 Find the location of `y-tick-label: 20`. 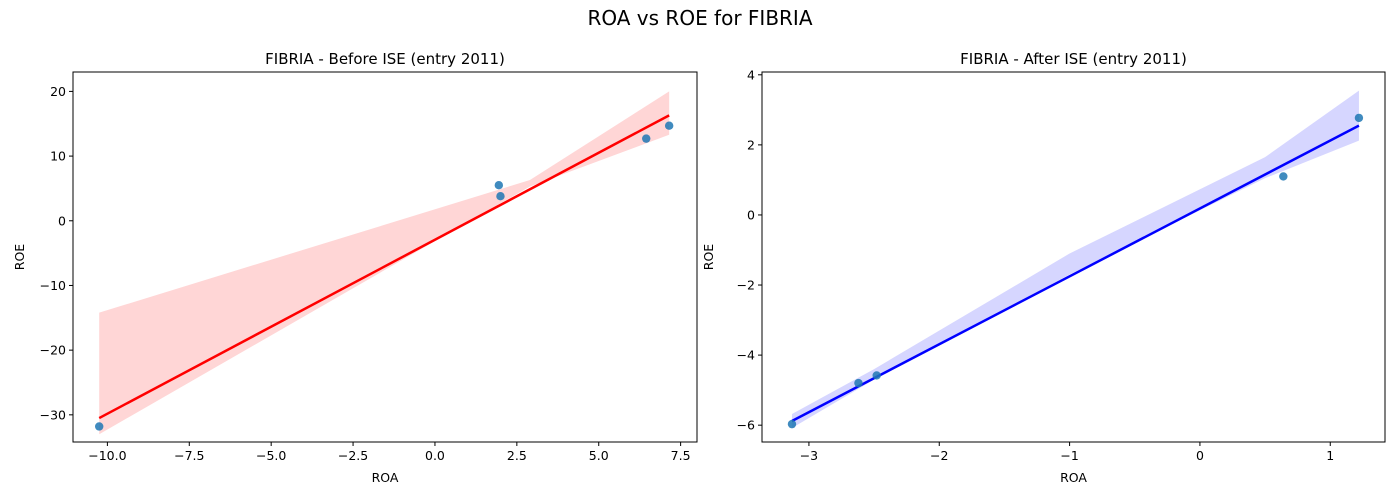

y-tick-label: 20 is located at coordinates (58, 91).